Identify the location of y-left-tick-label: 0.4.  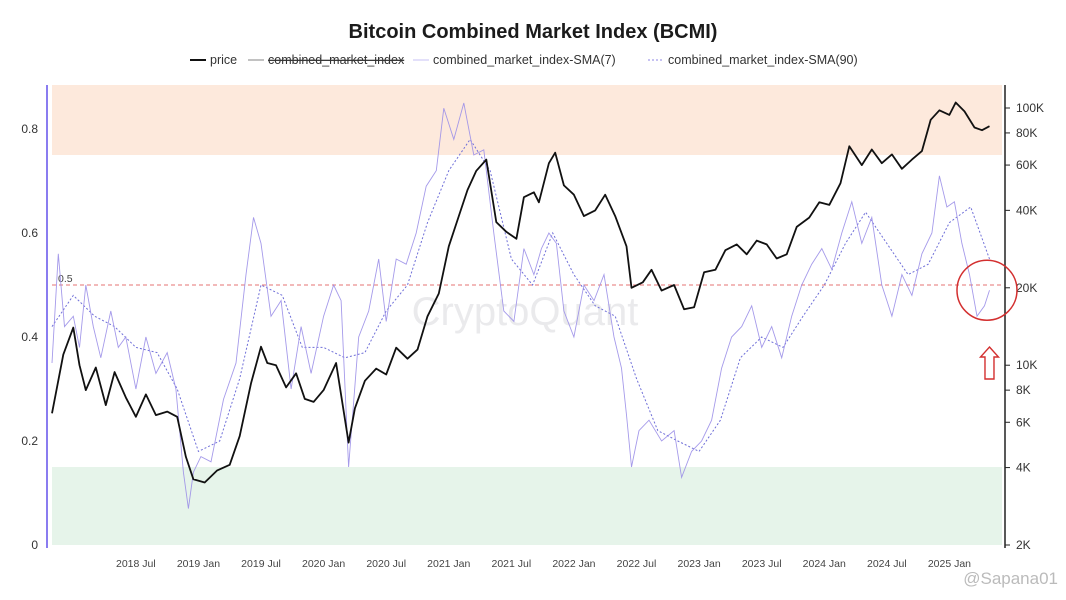
(29, 337).